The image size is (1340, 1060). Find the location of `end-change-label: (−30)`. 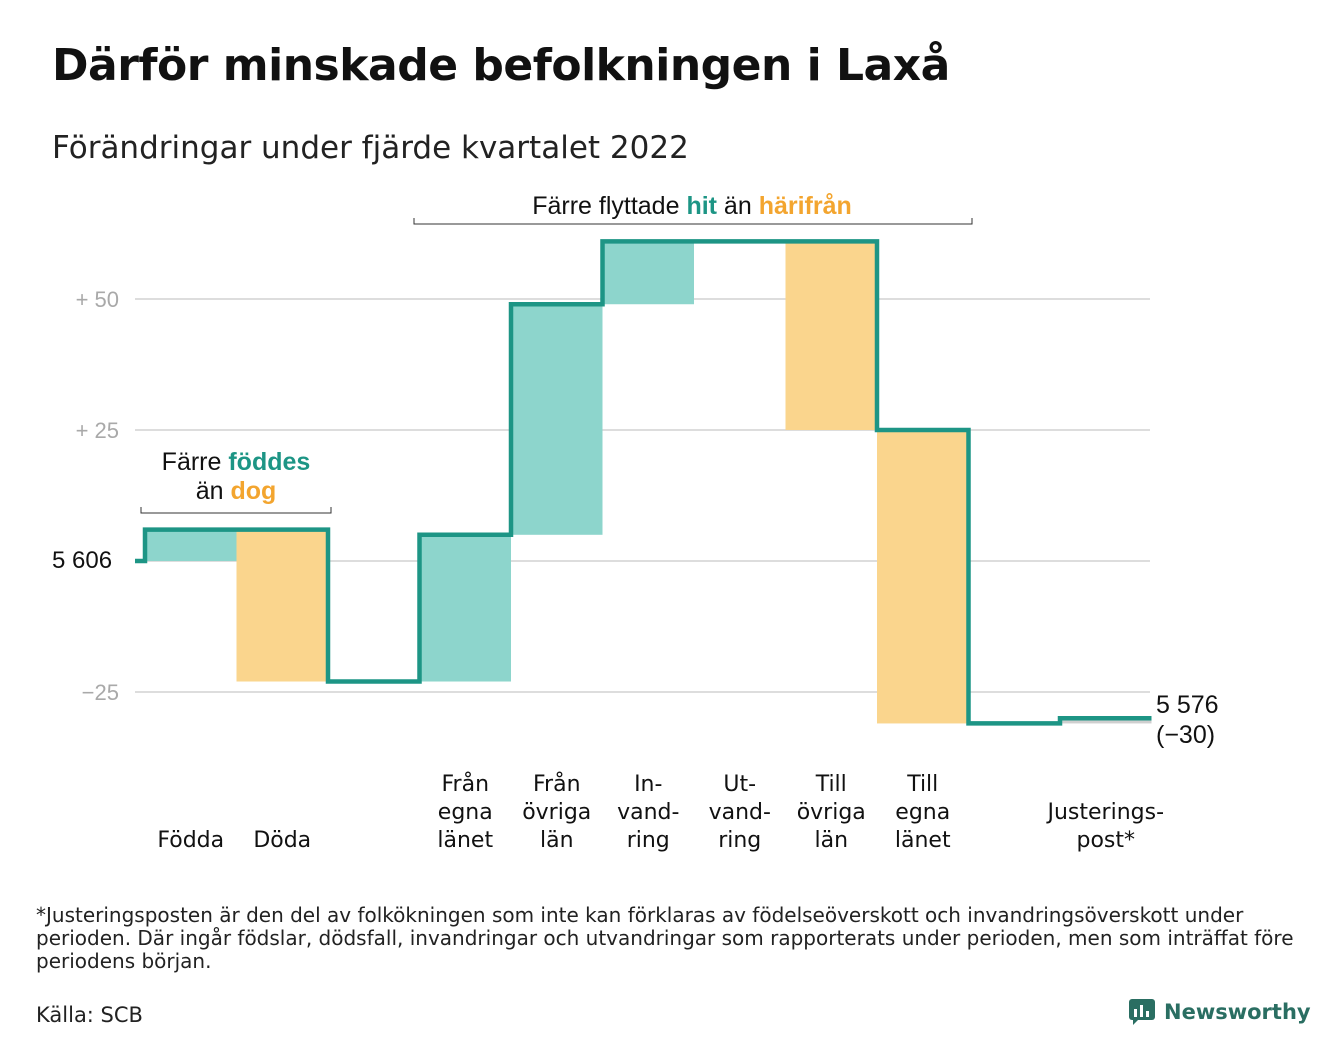

end-change-label: (−30) is located at coordinates (1185, 735).